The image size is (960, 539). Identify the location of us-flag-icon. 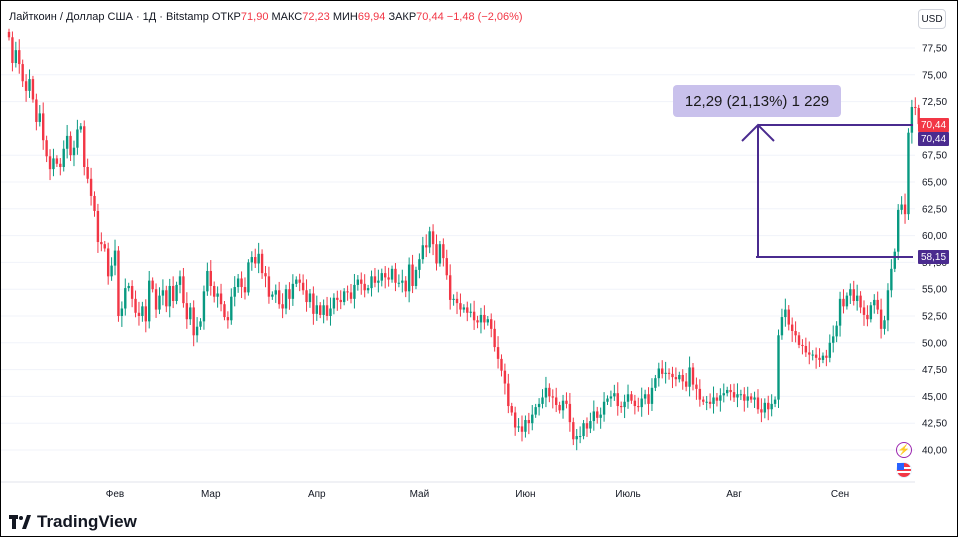
(904, 470).